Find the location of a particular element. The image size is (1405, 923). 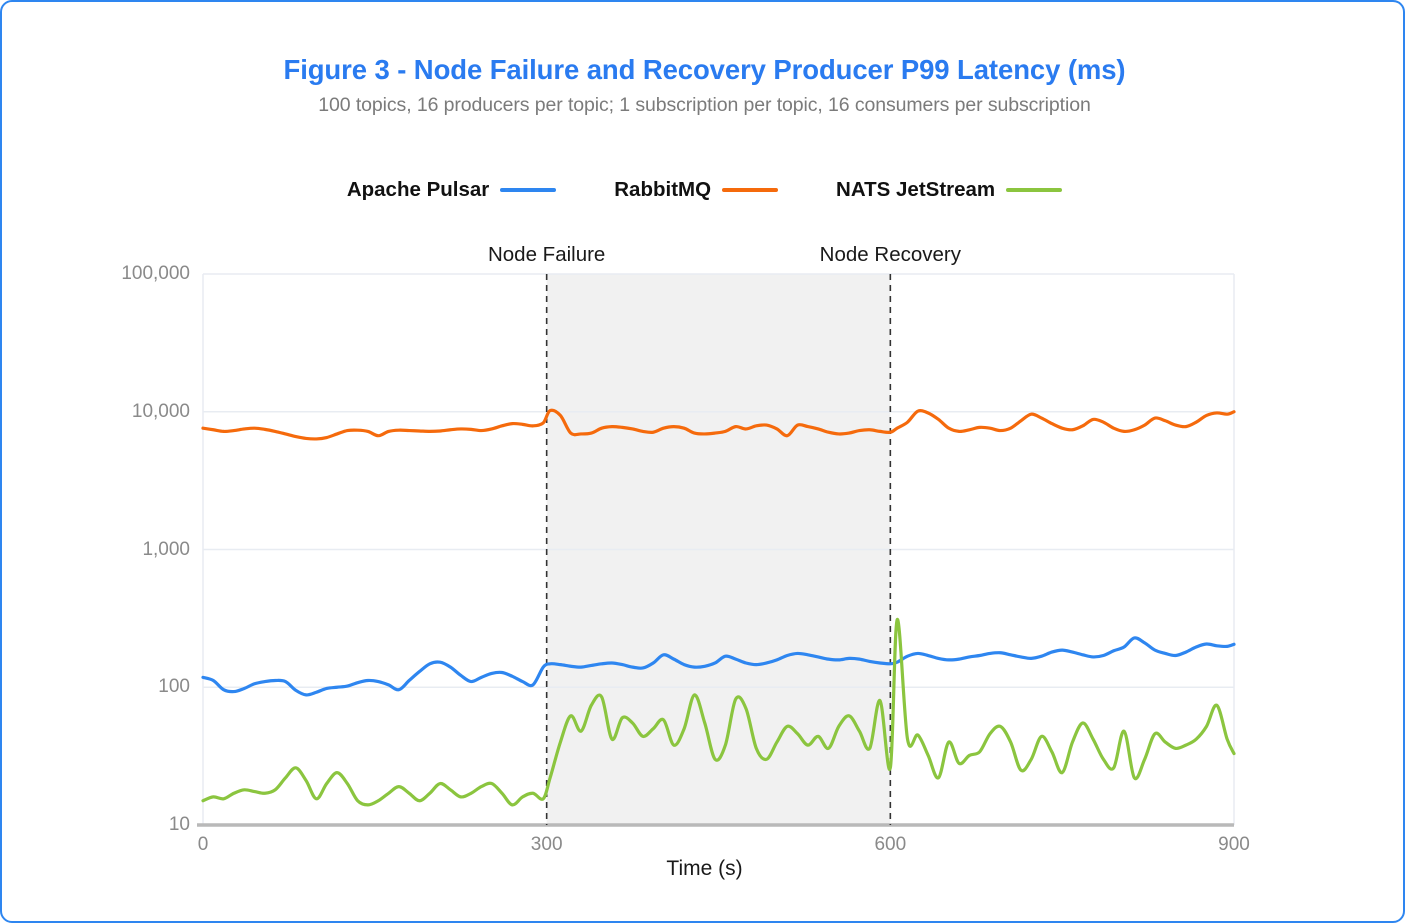

x-axis-tick-300: 300 is located at coordinates (546, 844).